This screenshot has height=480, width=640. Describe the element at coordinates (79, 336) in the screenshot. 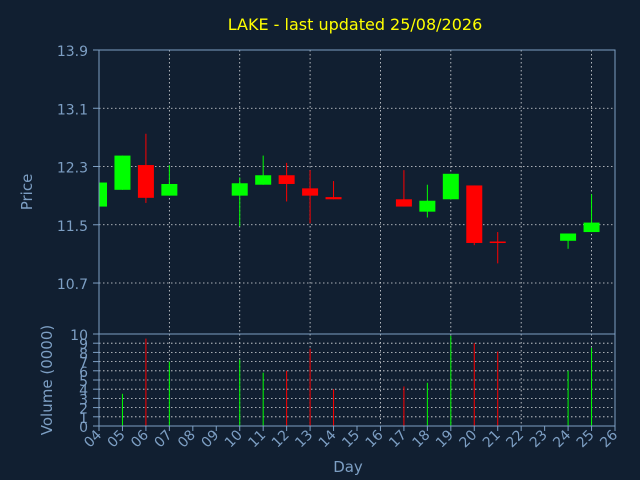

I see `price-tick-label: 10` at that location.